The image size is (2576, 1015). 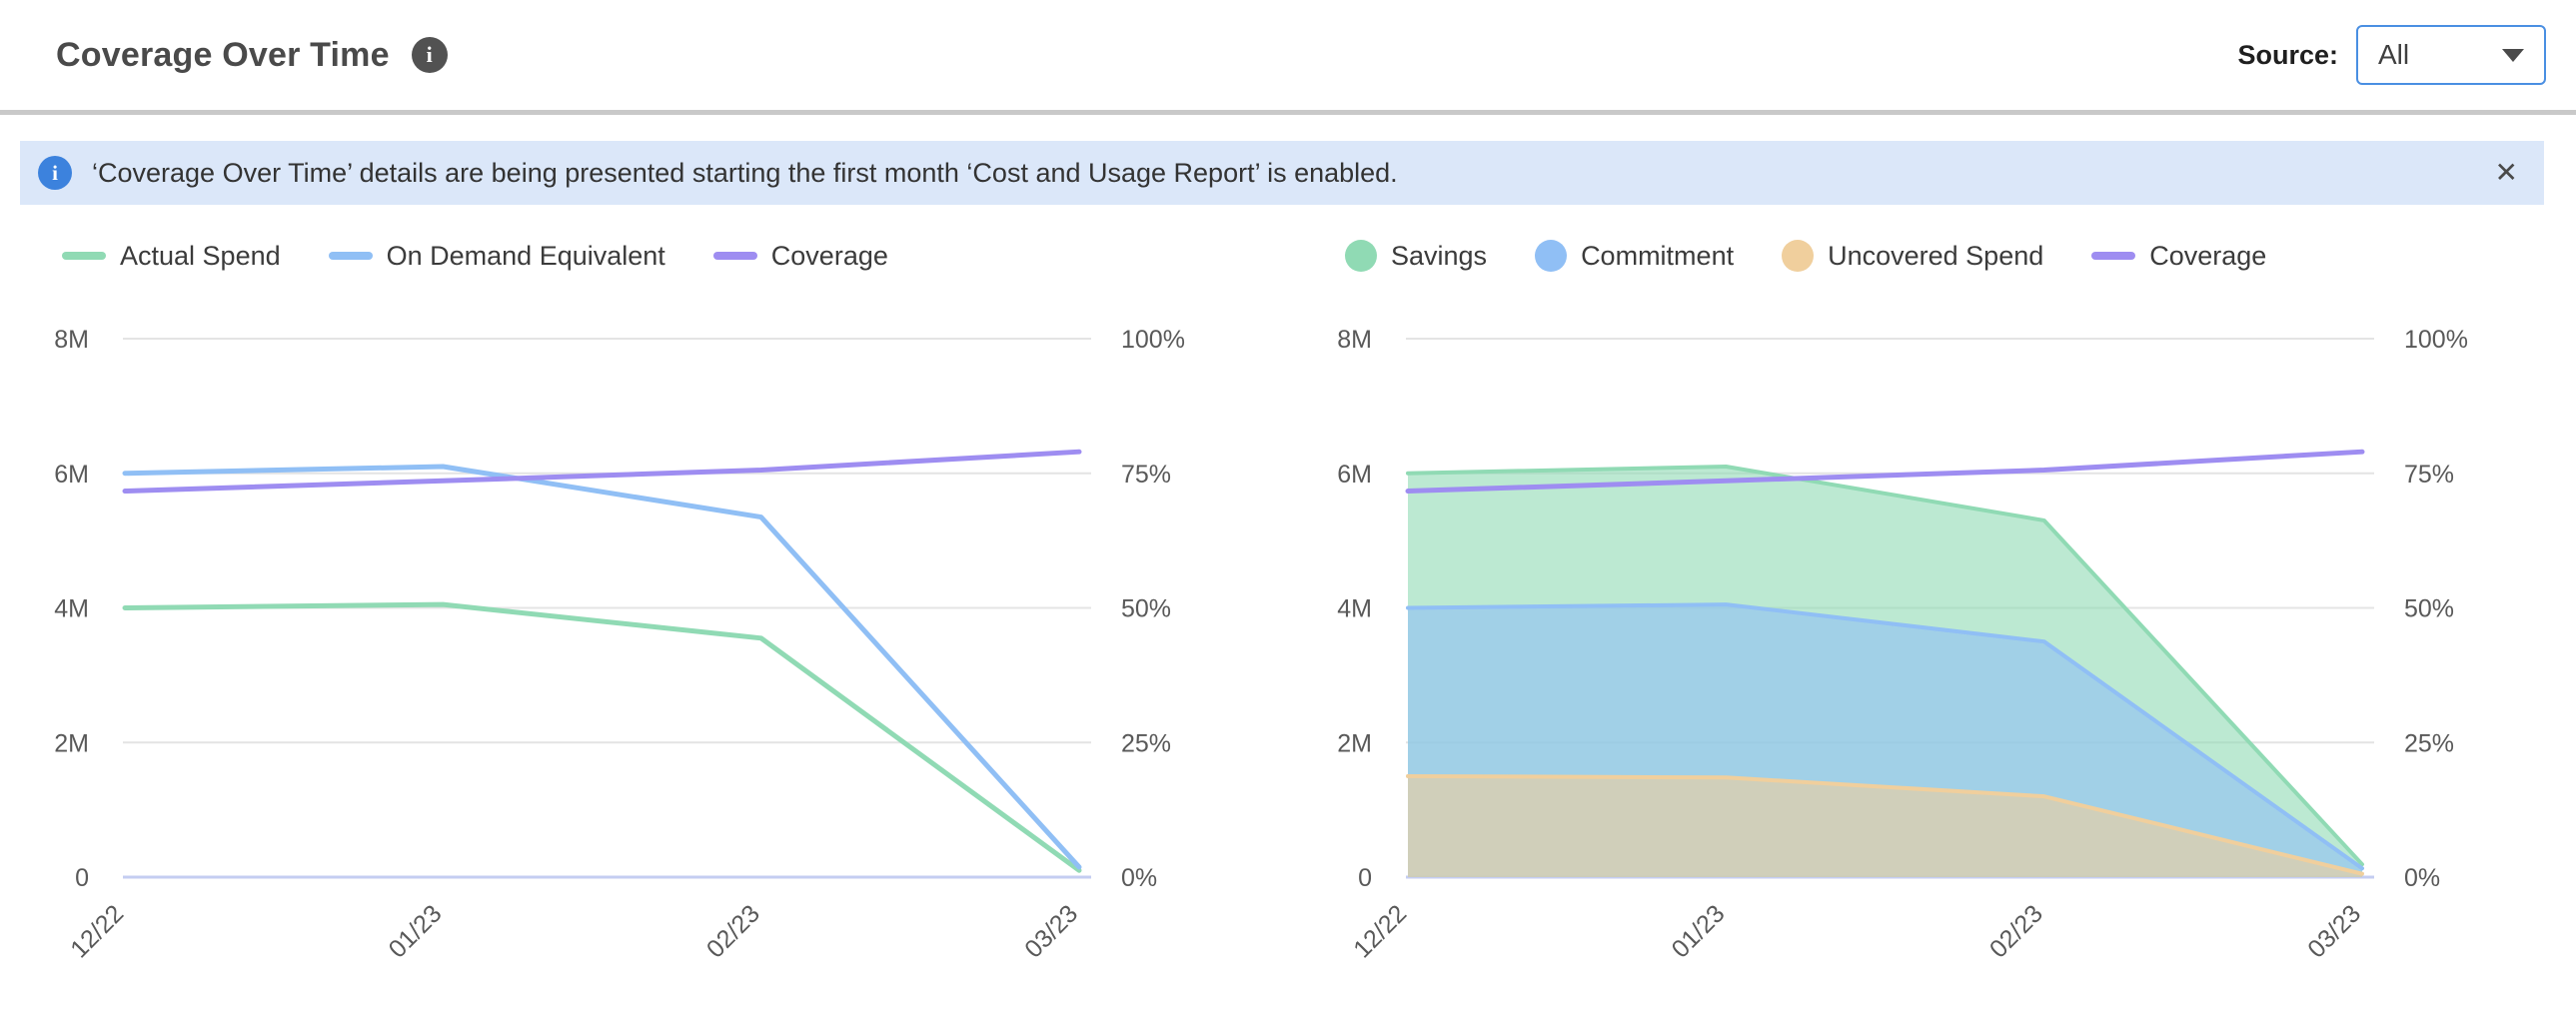 I want to click on area-top-commitment, so click(x=1885, y=737).